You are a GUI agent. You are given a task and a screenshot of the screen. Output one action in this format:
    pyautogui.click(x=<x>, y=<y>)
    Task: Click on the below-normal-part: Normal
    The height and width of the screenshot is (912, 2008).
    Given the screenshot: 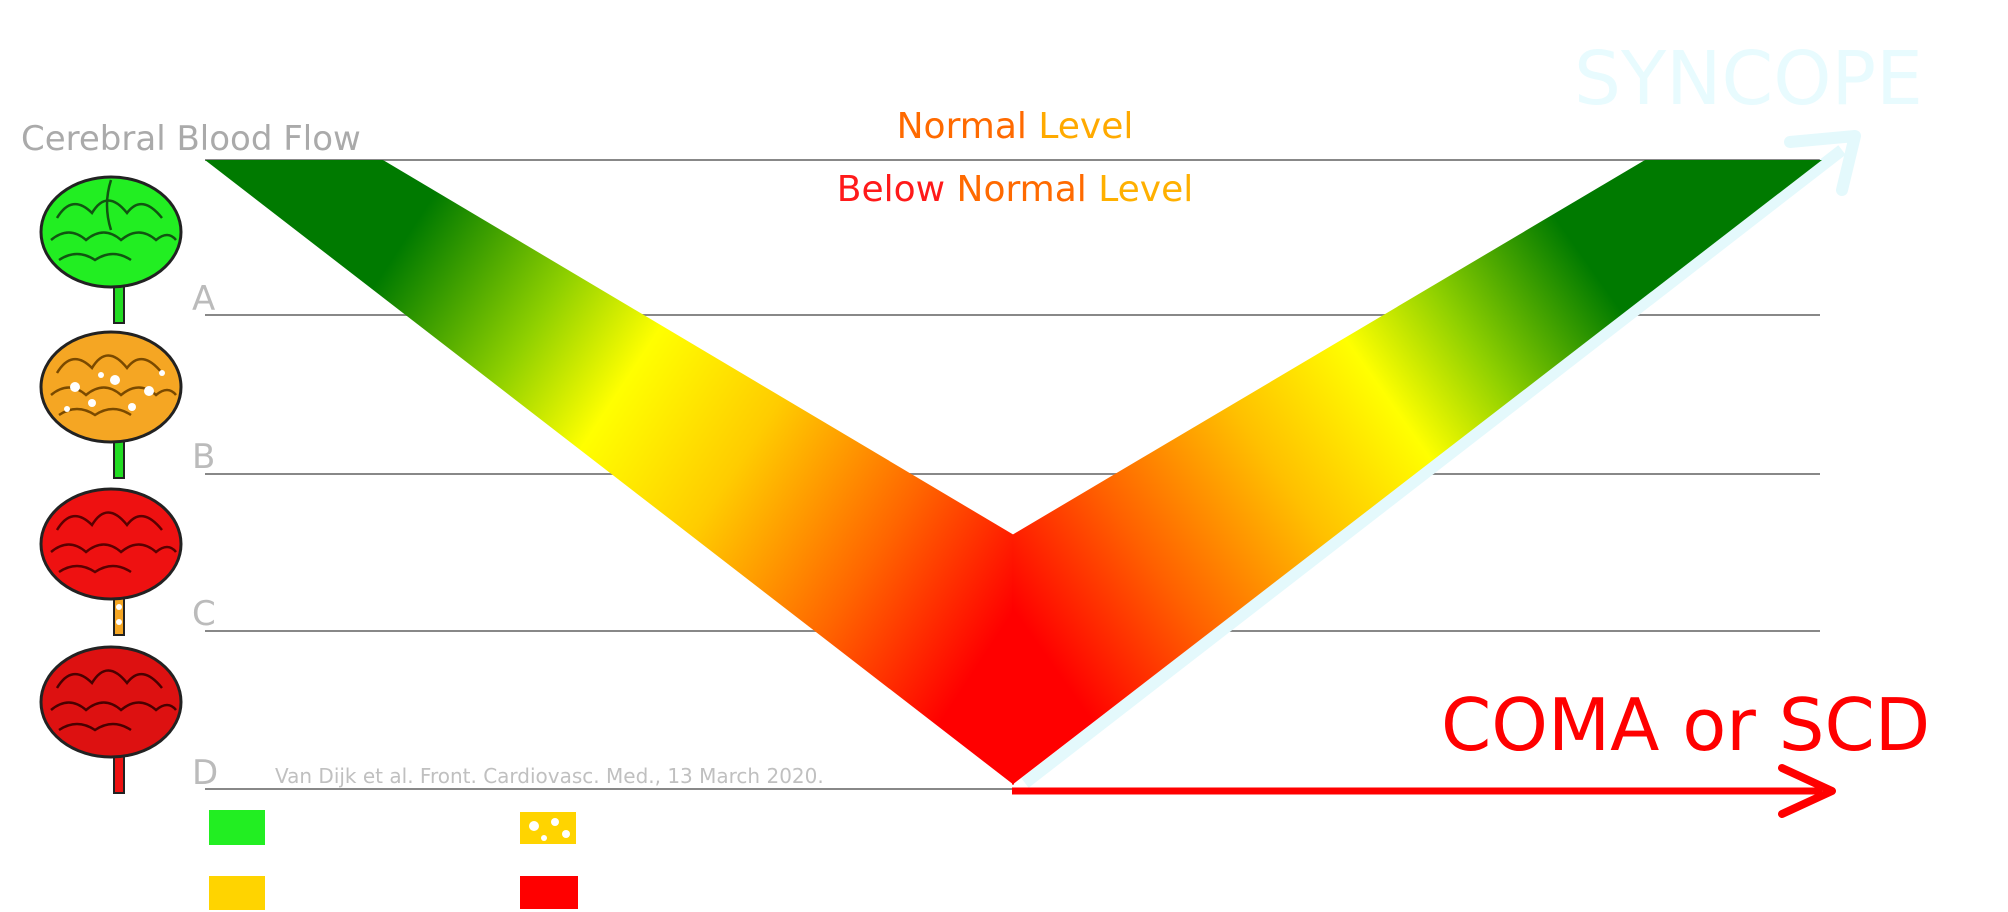 What is the action you would take?
    pyautogui.click(x=1028, y=189)
    